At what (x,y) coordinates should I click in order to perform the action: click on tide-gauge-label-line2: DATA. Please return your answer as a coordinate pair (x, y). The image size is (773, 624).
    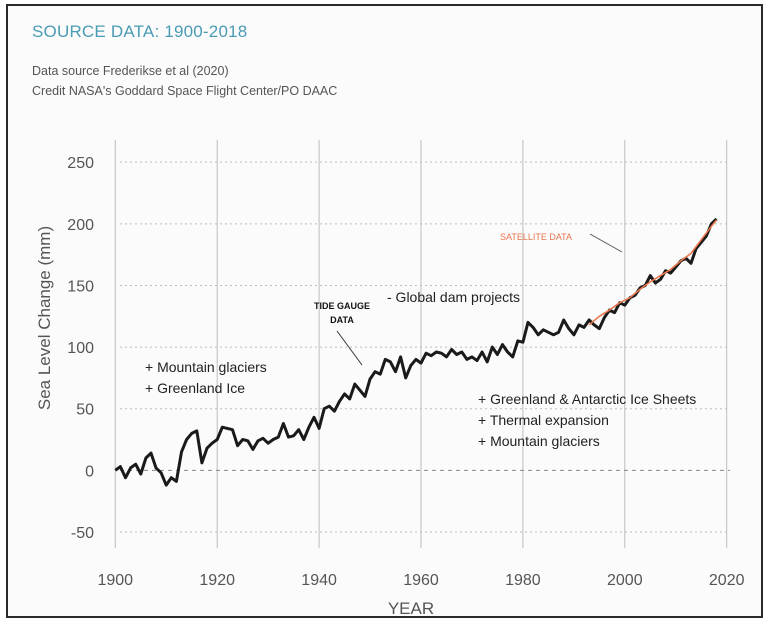
    Looking at the image, I should click on (342, 320).